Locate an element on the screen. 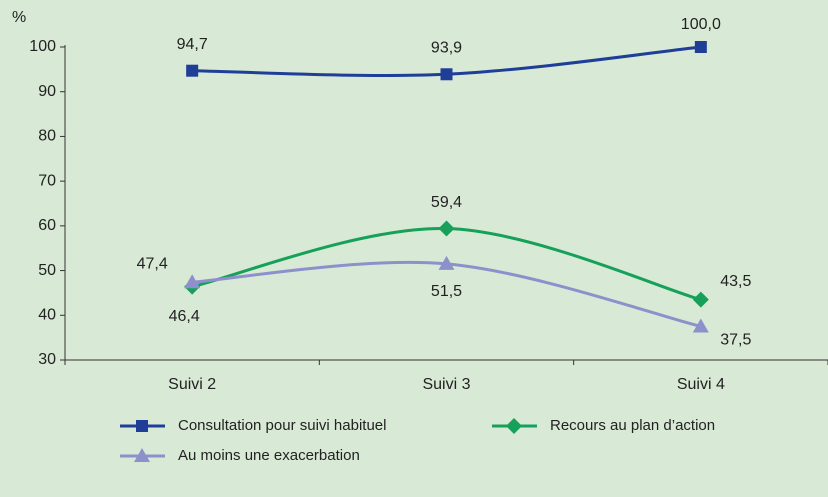 This screenshot has width=828, height=497. y-axis-label: % is located at coordinates (19, 17).